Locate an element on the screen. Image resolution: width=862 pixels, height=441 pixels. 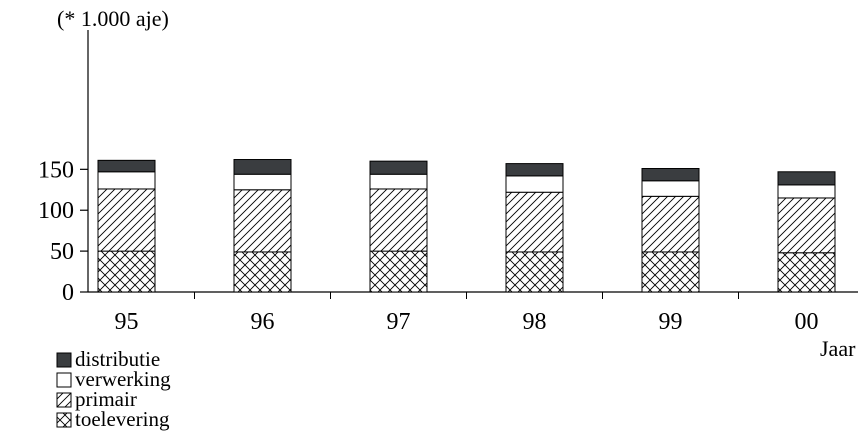
y-tick-label: 50 is located at coordinates (62, 252).